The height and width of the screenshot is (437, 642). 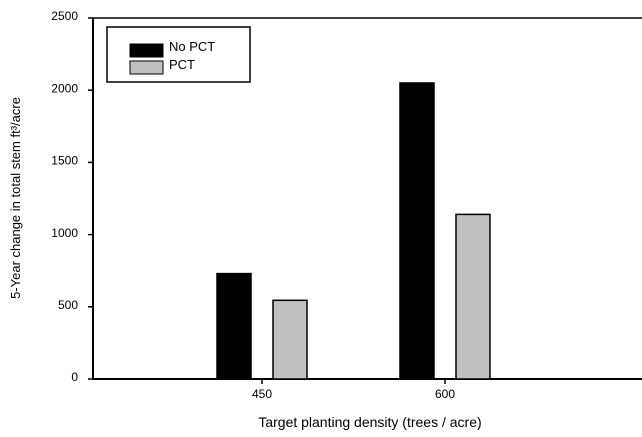 I want to click on y-tick-label: 2000, so click(x=64, y=88).